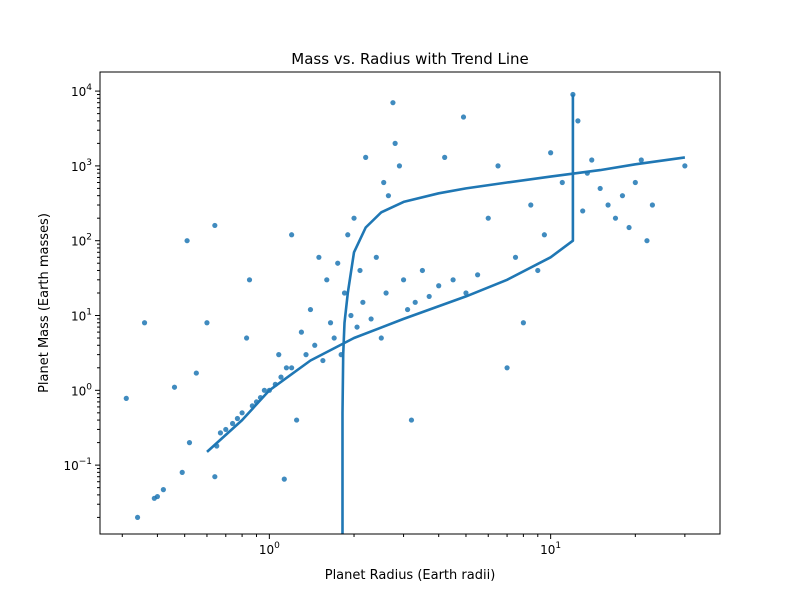  Describe the element at coordinates (81, 300) in the screenshot. I see `y-axis: 10⁻¹ 10⁰ 10¹ 10² 10³ 10⁴` at that location.